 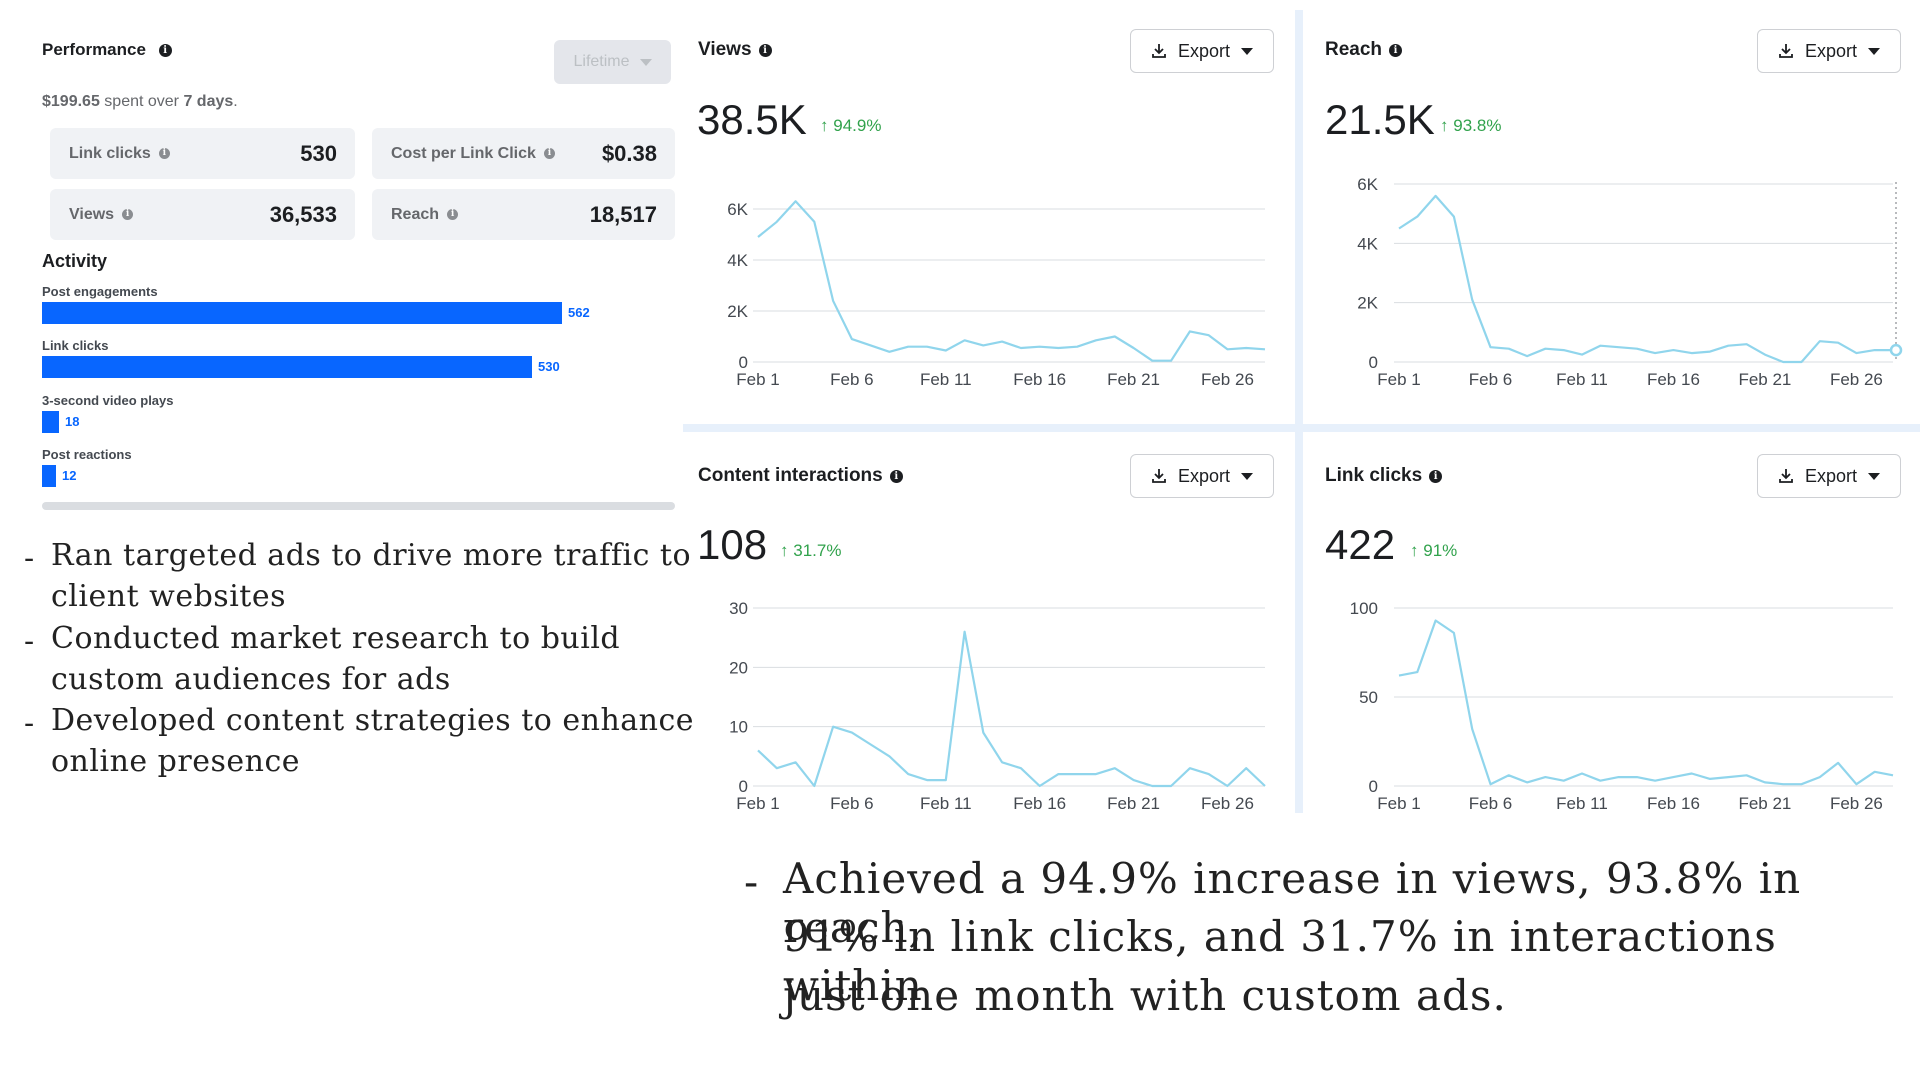 What do you see at coordinates (946, 803) in the screenshot?
I see `x-tick-label: Feb 11` at bounding box center [946, 803].